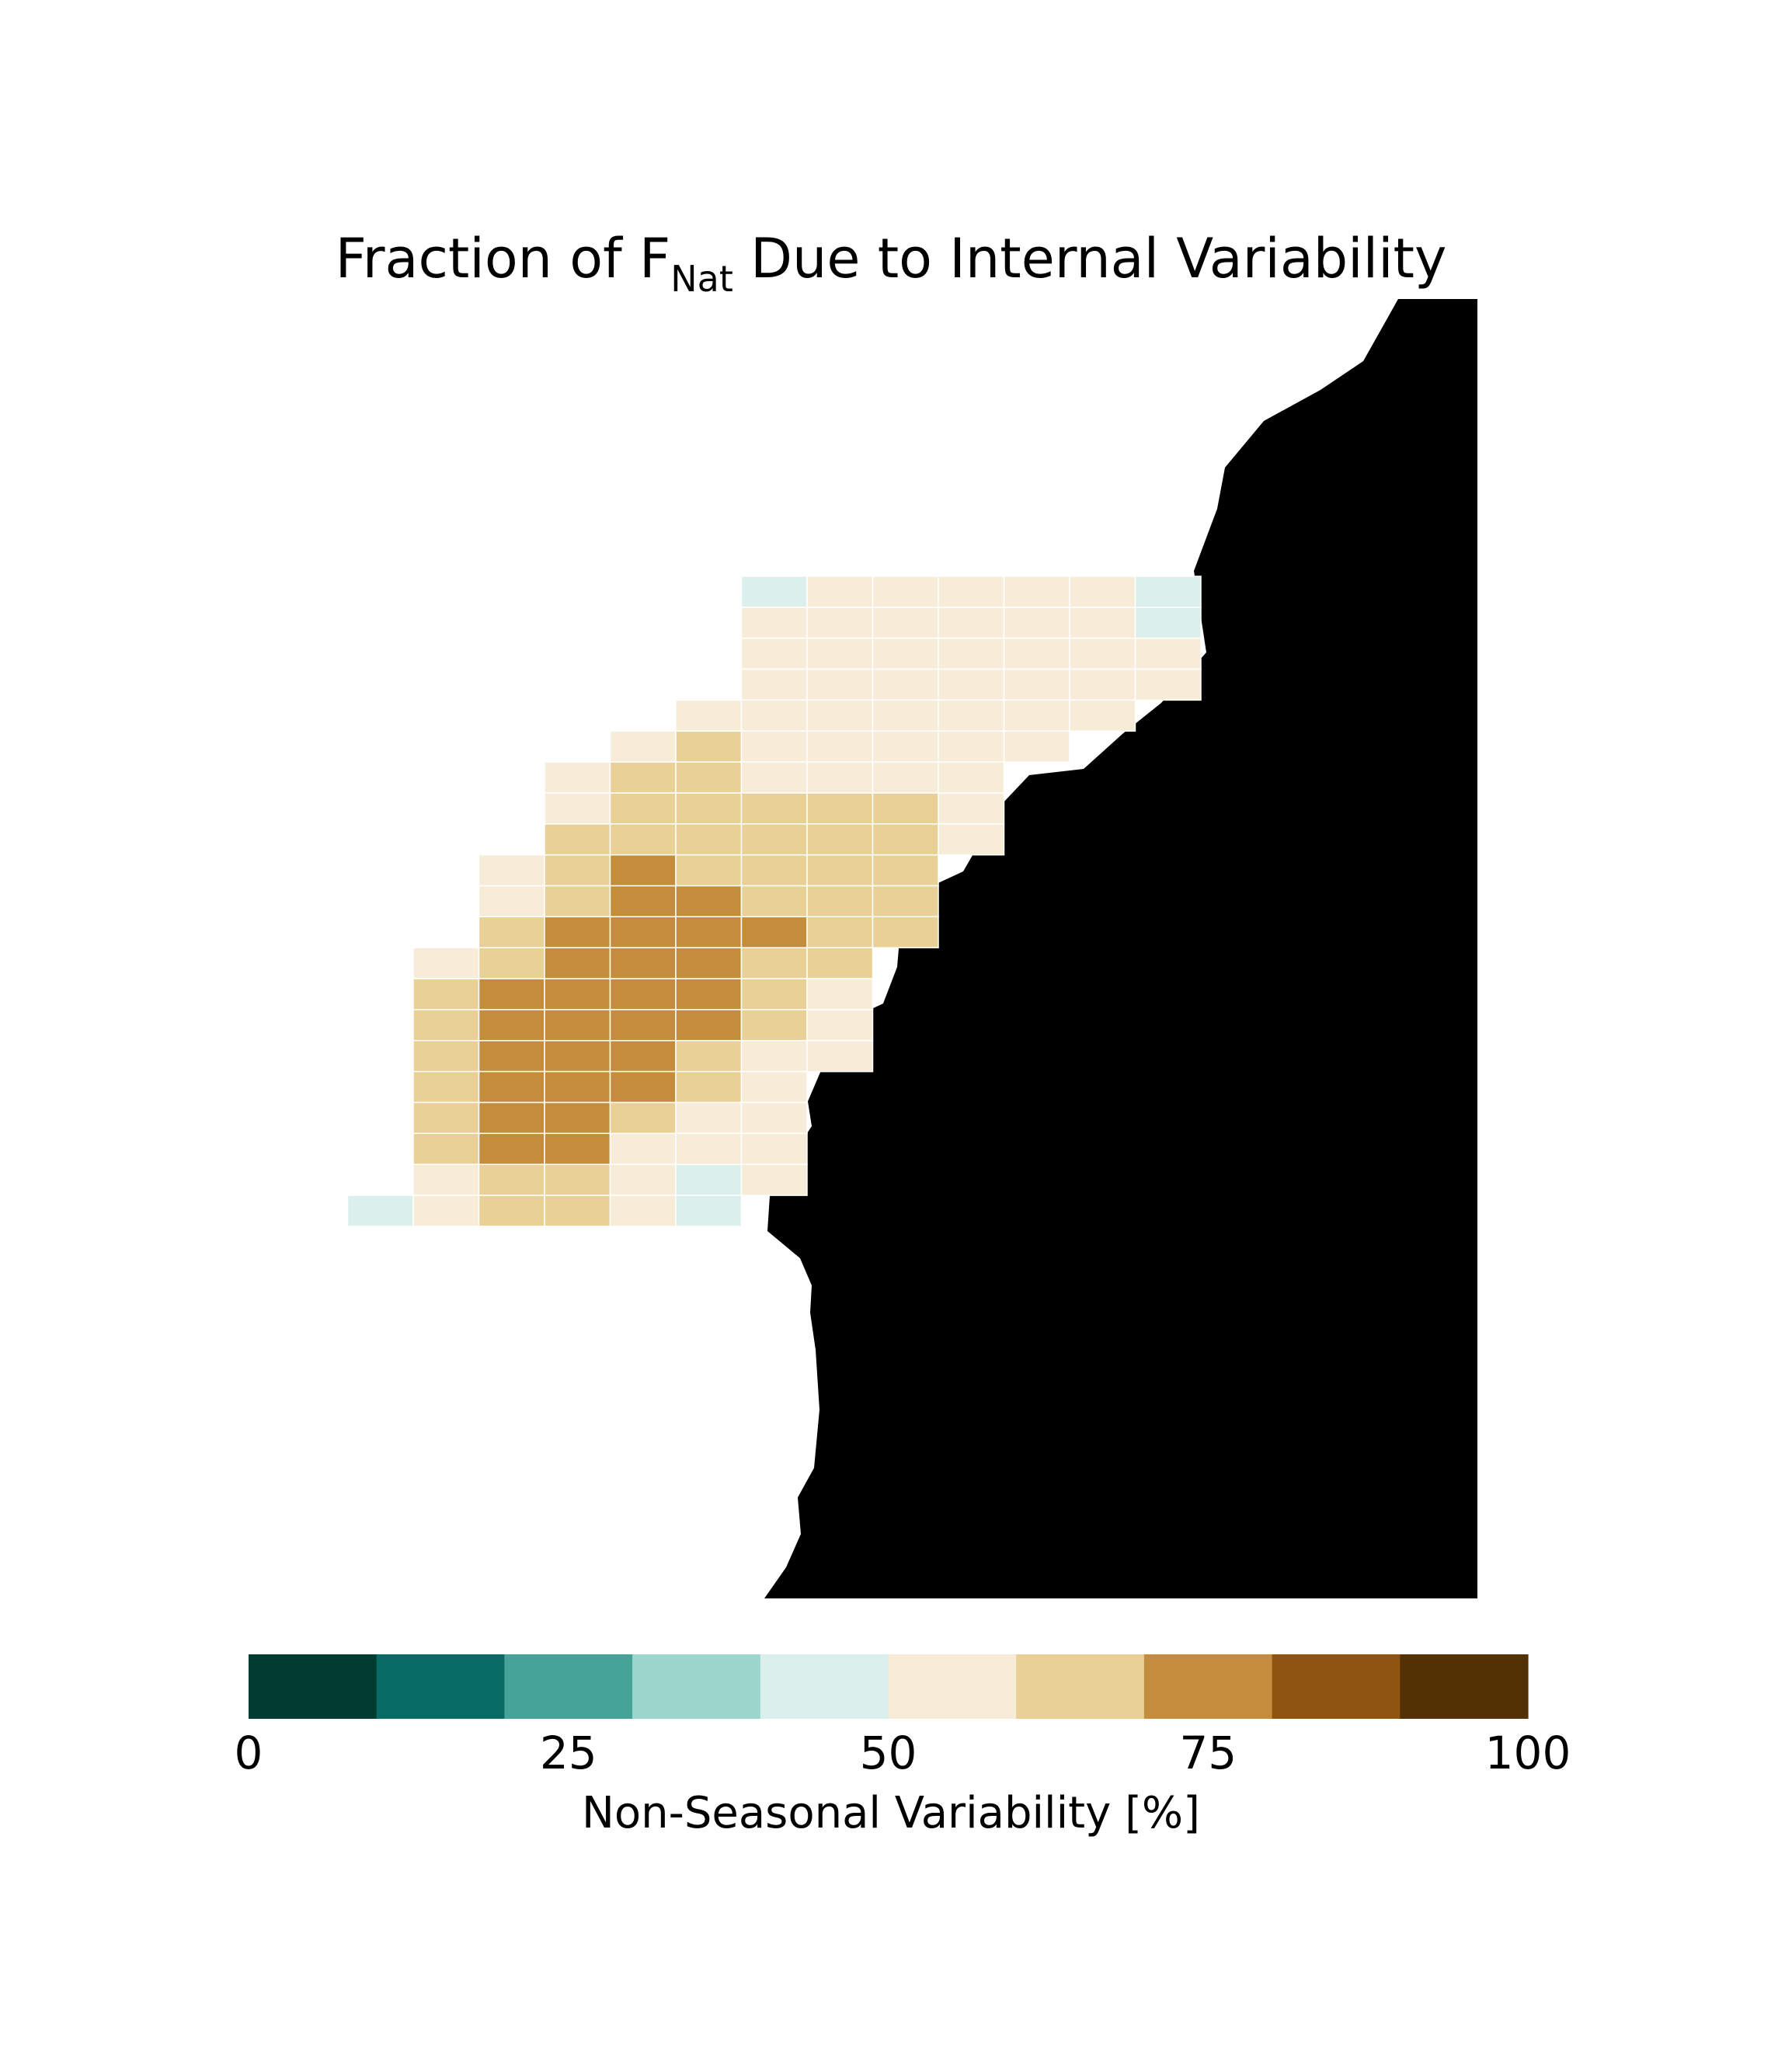  Describe the element at coordinates (701, 279) in the screenshot. I see `title-subscript: Nat` at that location.